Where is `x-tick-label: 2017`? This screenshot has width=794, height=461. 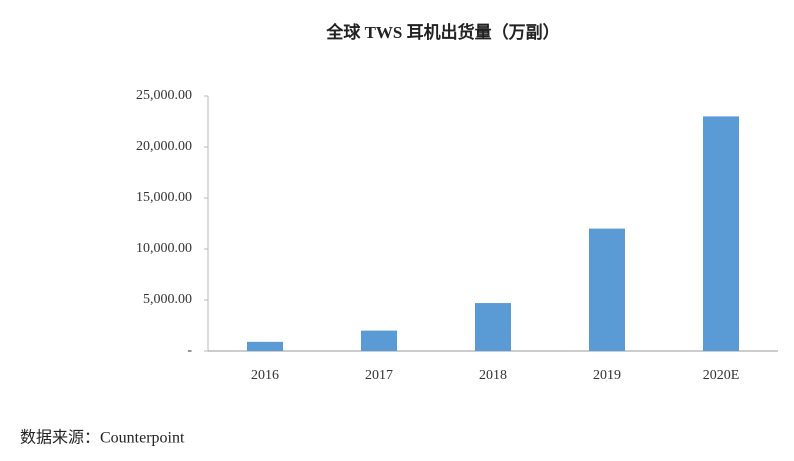
x-tick-label: 2017 is located at coordinates (379, 375).